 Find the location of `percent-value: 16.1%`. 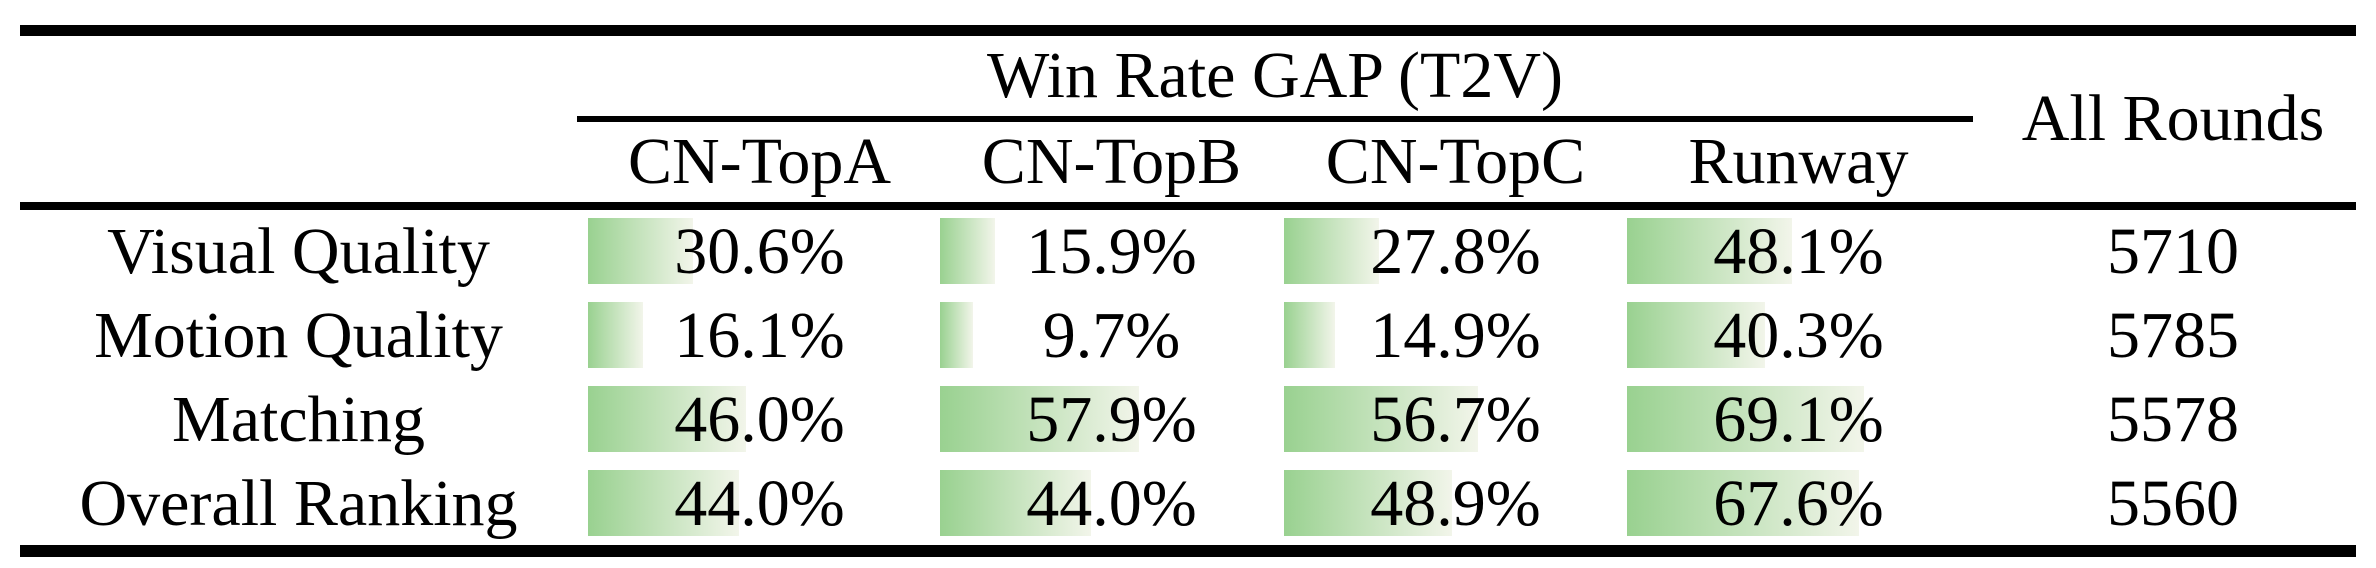

percent-value: 16.1% is located at coordinates (759, 335).